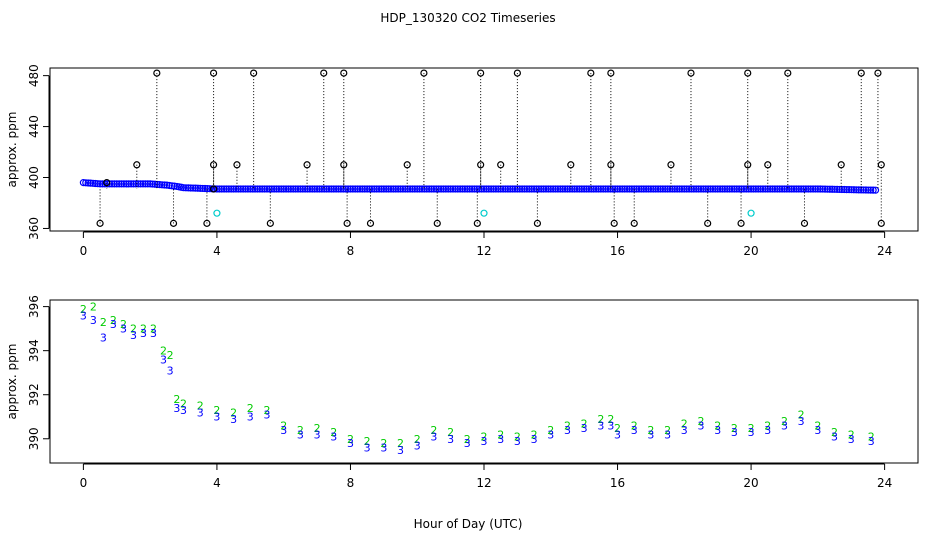  What do you see at coordinates (617, 483) in the screenshot?
I see `x-tick-label: 16` at bounding box center [617, 483].